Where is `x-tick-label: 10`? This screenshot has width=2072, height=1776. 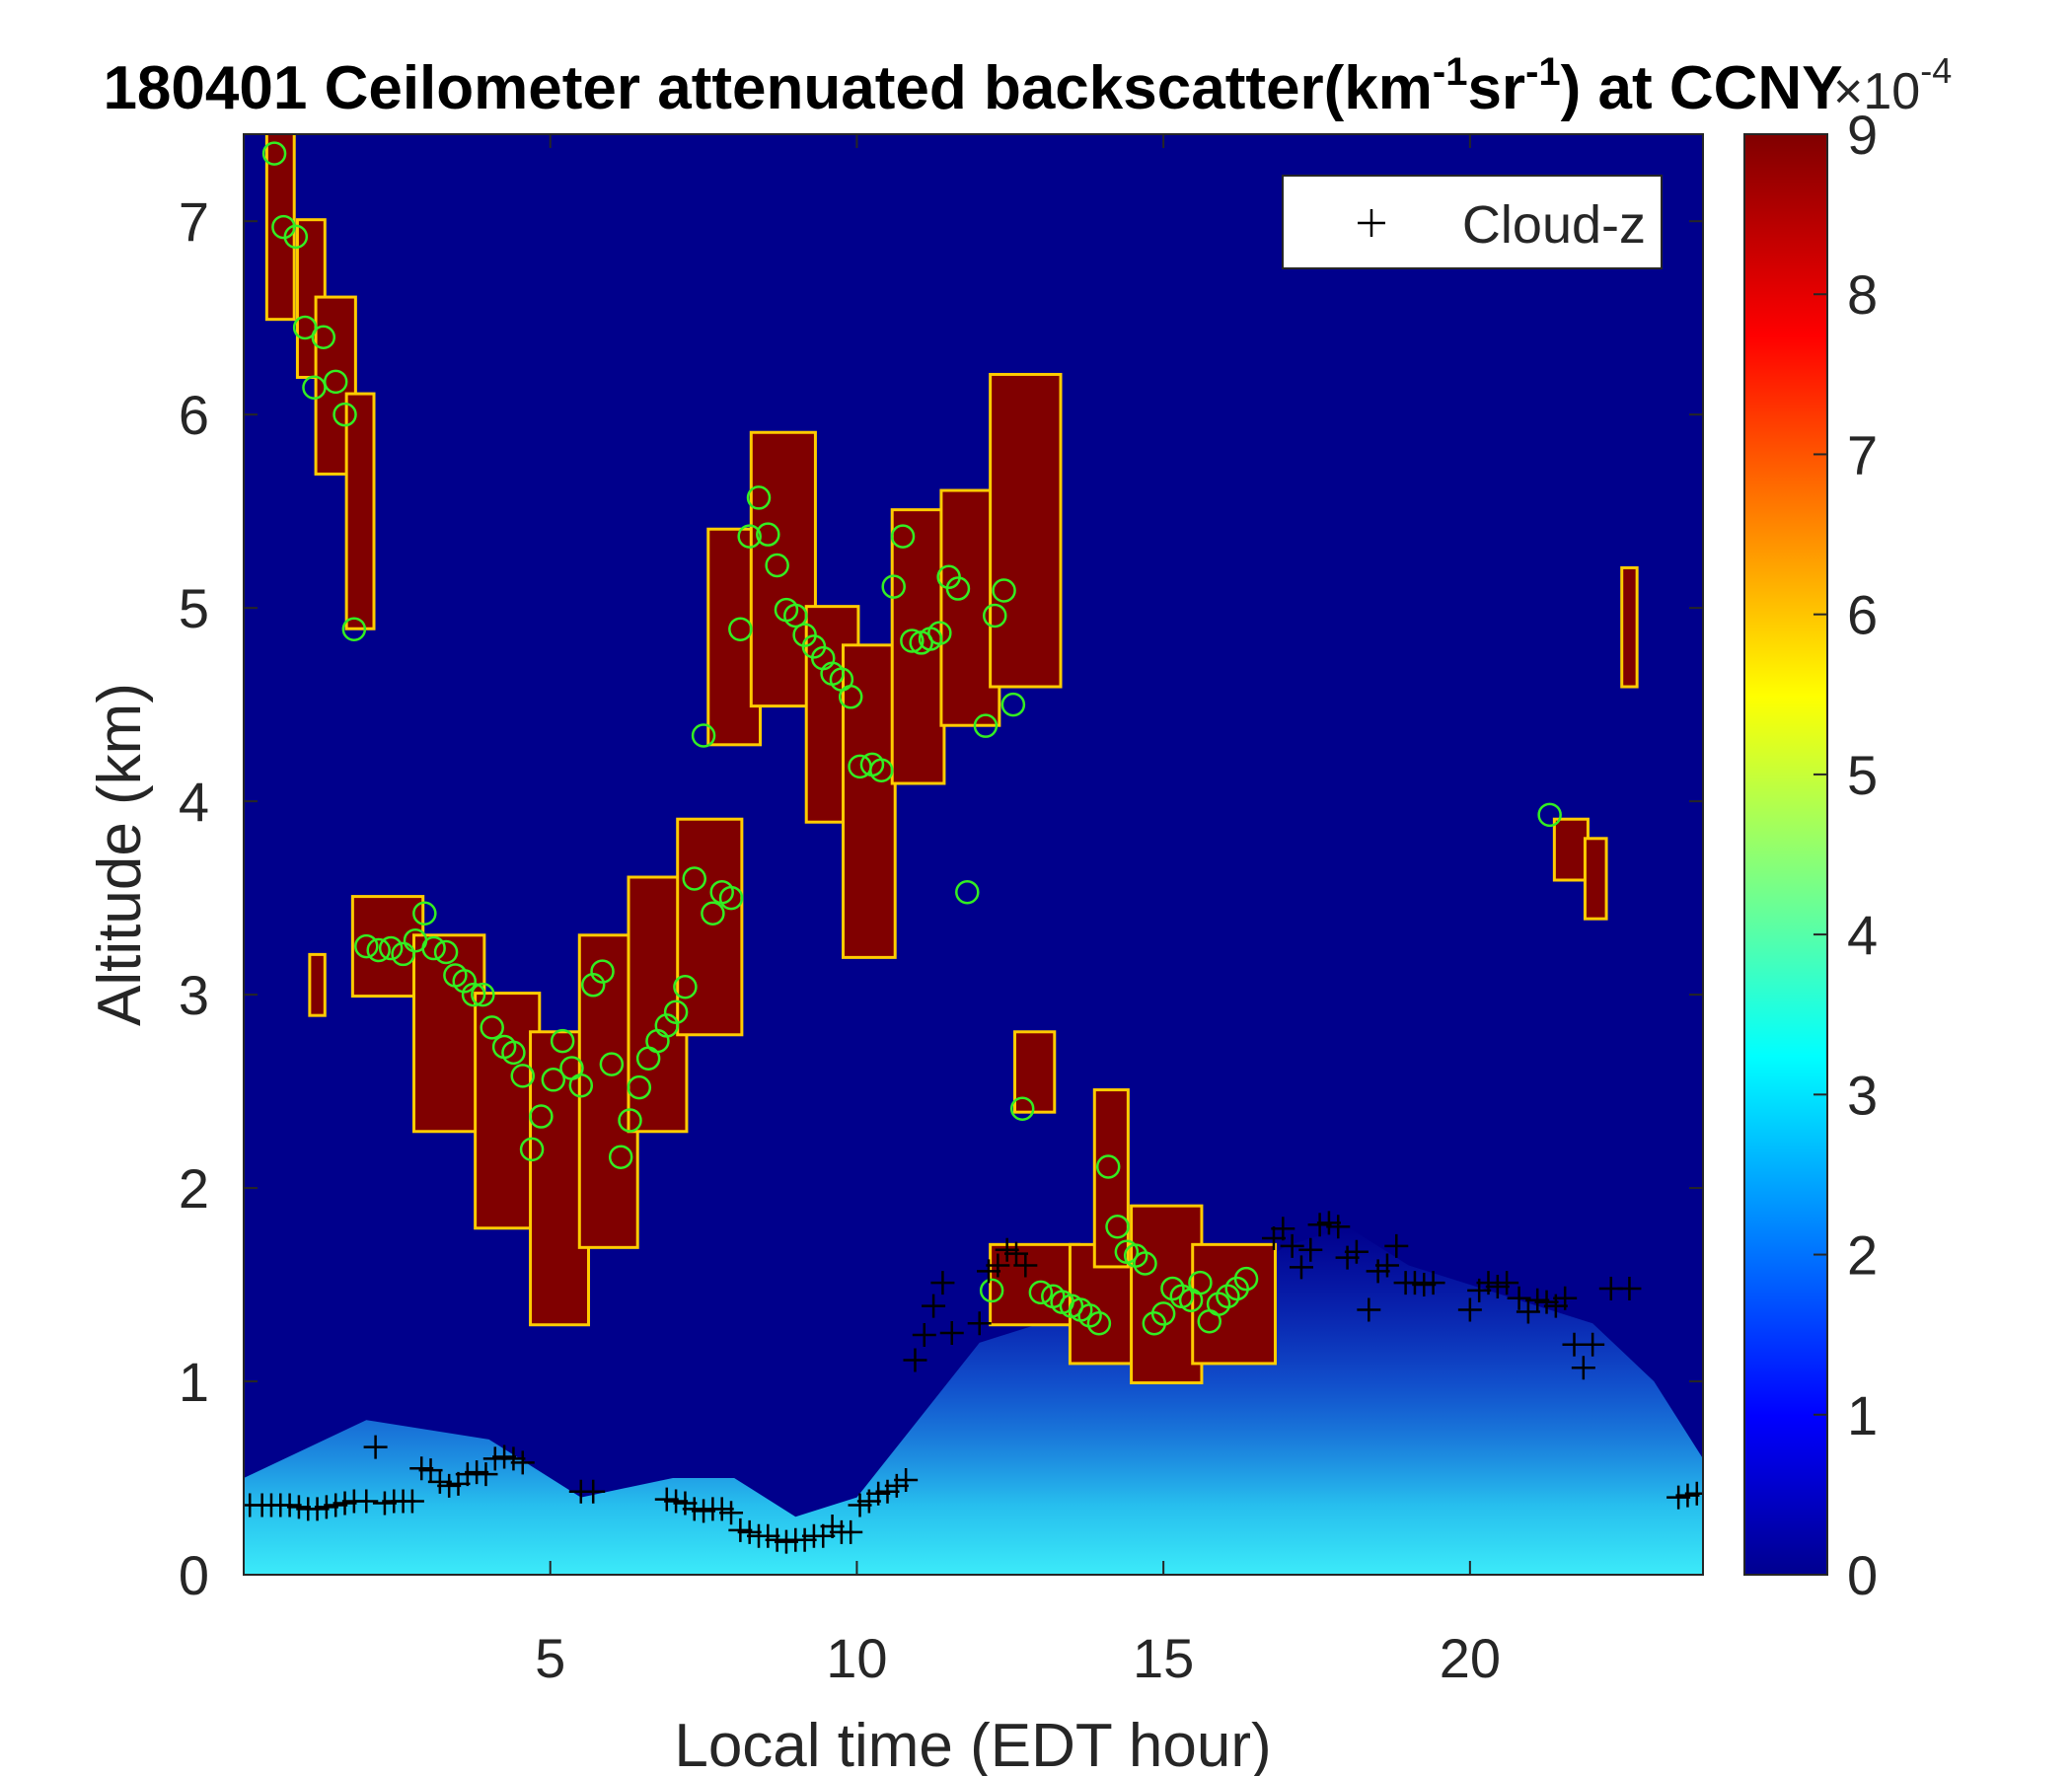 x-tick-label: 10 is located at coordinates (857, 1658).